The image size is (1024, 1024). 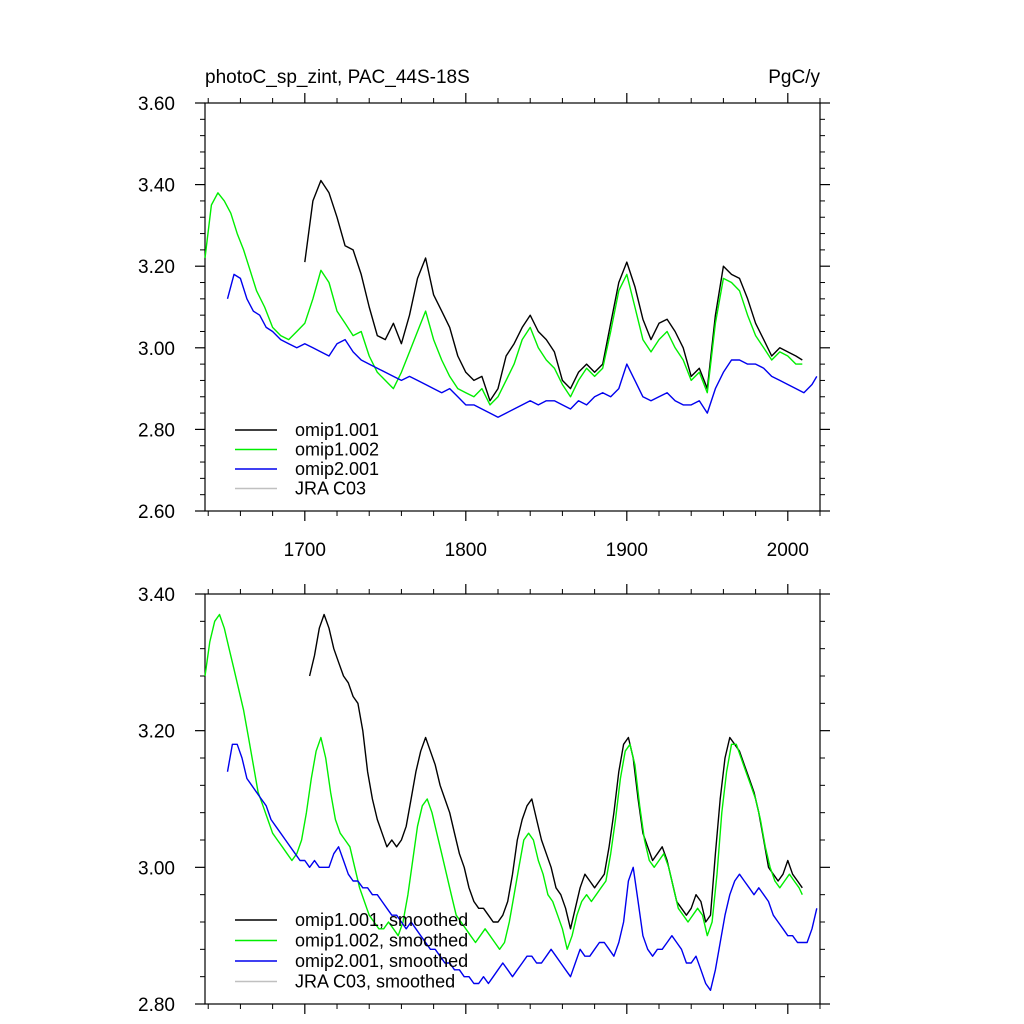 I want to click on legend-label: omip1.002, so click(x=337, y=450).